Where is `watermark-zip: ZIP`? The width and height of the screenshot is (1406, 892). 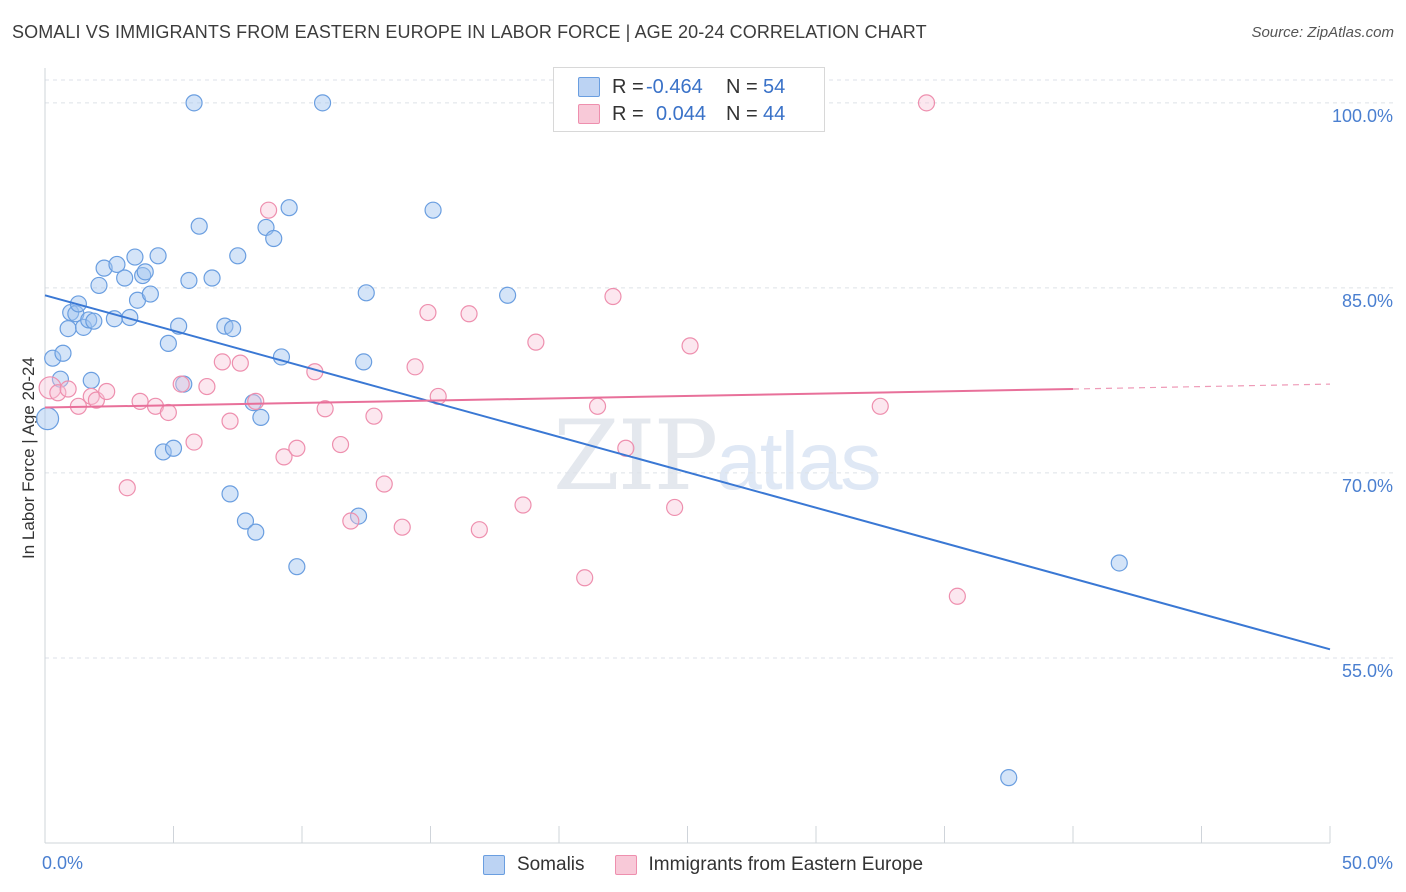
watermark-zip: ZIP is located at coordinates (635, 456).